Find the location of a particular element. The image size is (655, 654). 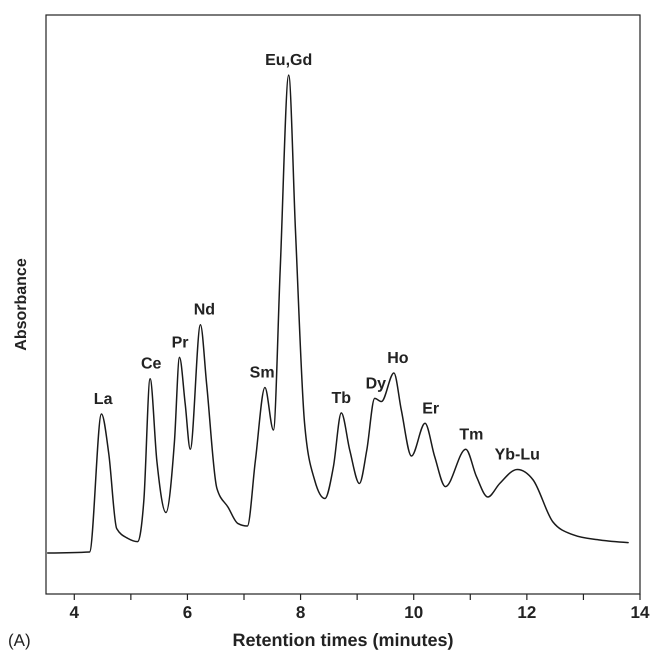

x-tick-label: 14 is located at coordinates (640, 612).